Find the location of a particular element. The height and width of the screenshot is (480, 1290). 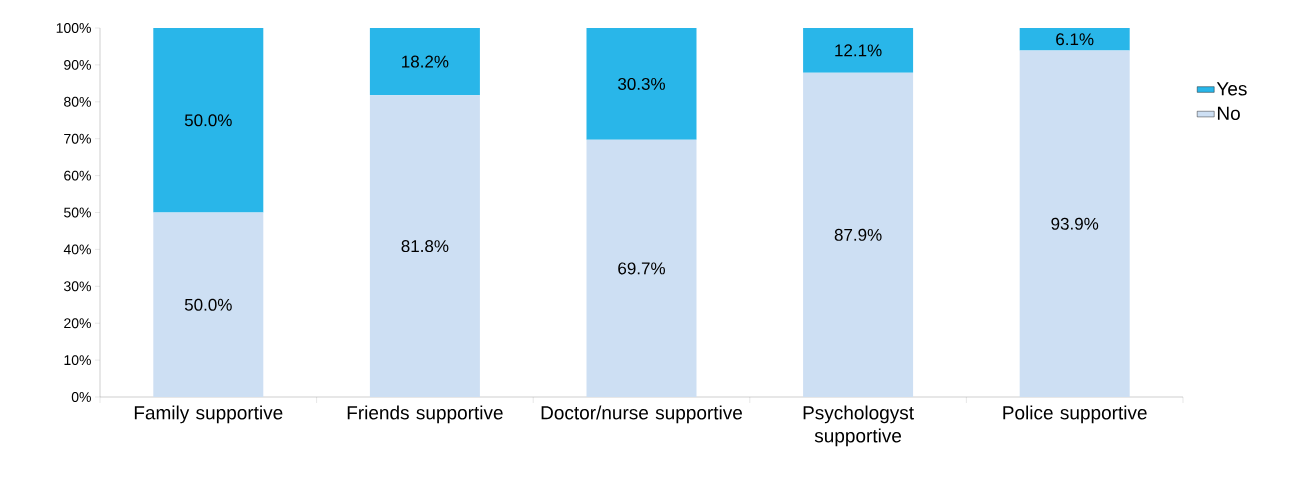

y-tick-label: 100% is located at coordinates (73, 28).